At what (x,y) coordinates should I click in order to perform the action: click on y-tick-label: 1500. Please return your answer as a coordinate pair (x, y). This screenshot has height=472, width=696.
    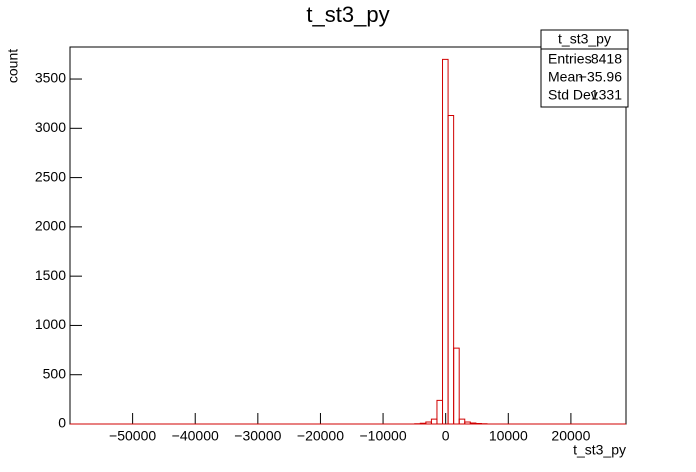
    Looking at the image, I should click on (50, 275).